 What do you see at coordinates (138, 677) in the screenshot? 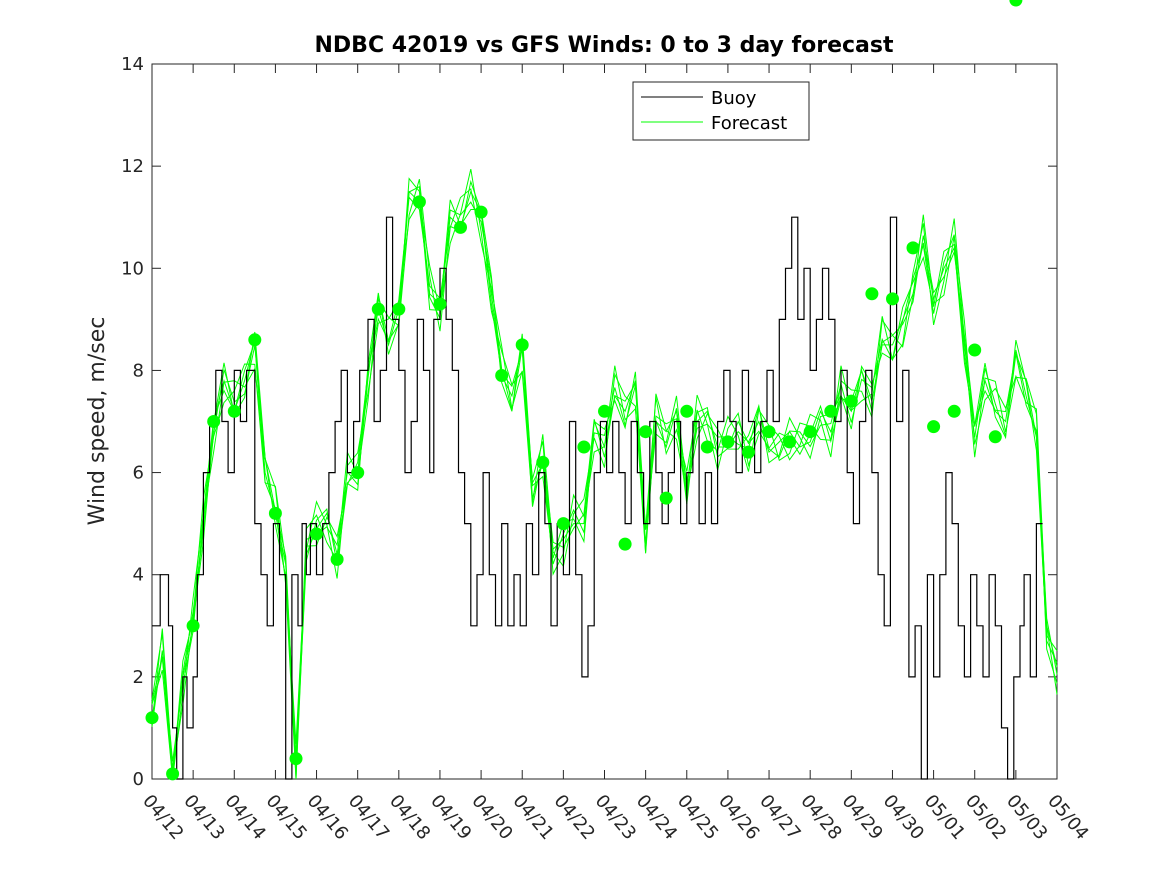
I see `y-tick-label: 2` at bounding box center [138, 677].